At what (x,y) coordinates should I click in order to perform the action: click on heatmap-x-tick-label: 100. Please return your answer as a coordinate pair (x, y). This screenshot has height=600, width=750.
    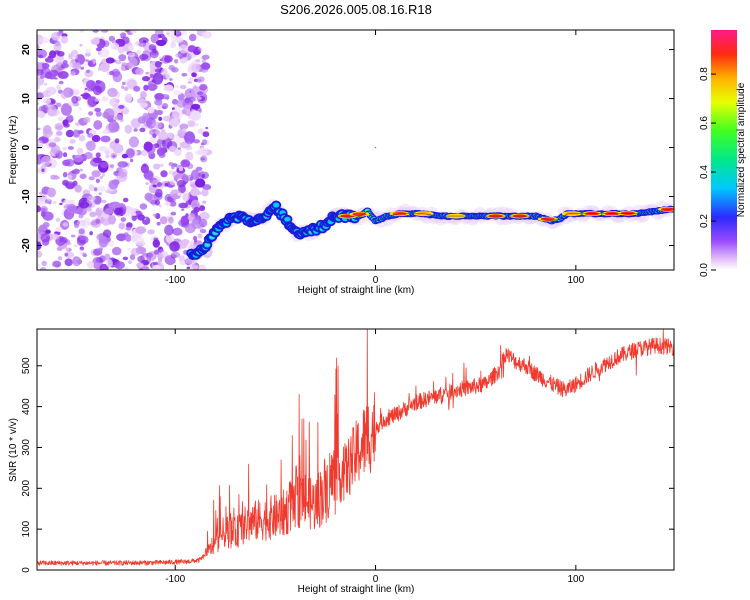
    Looking at the image, I should click on (576, 280).